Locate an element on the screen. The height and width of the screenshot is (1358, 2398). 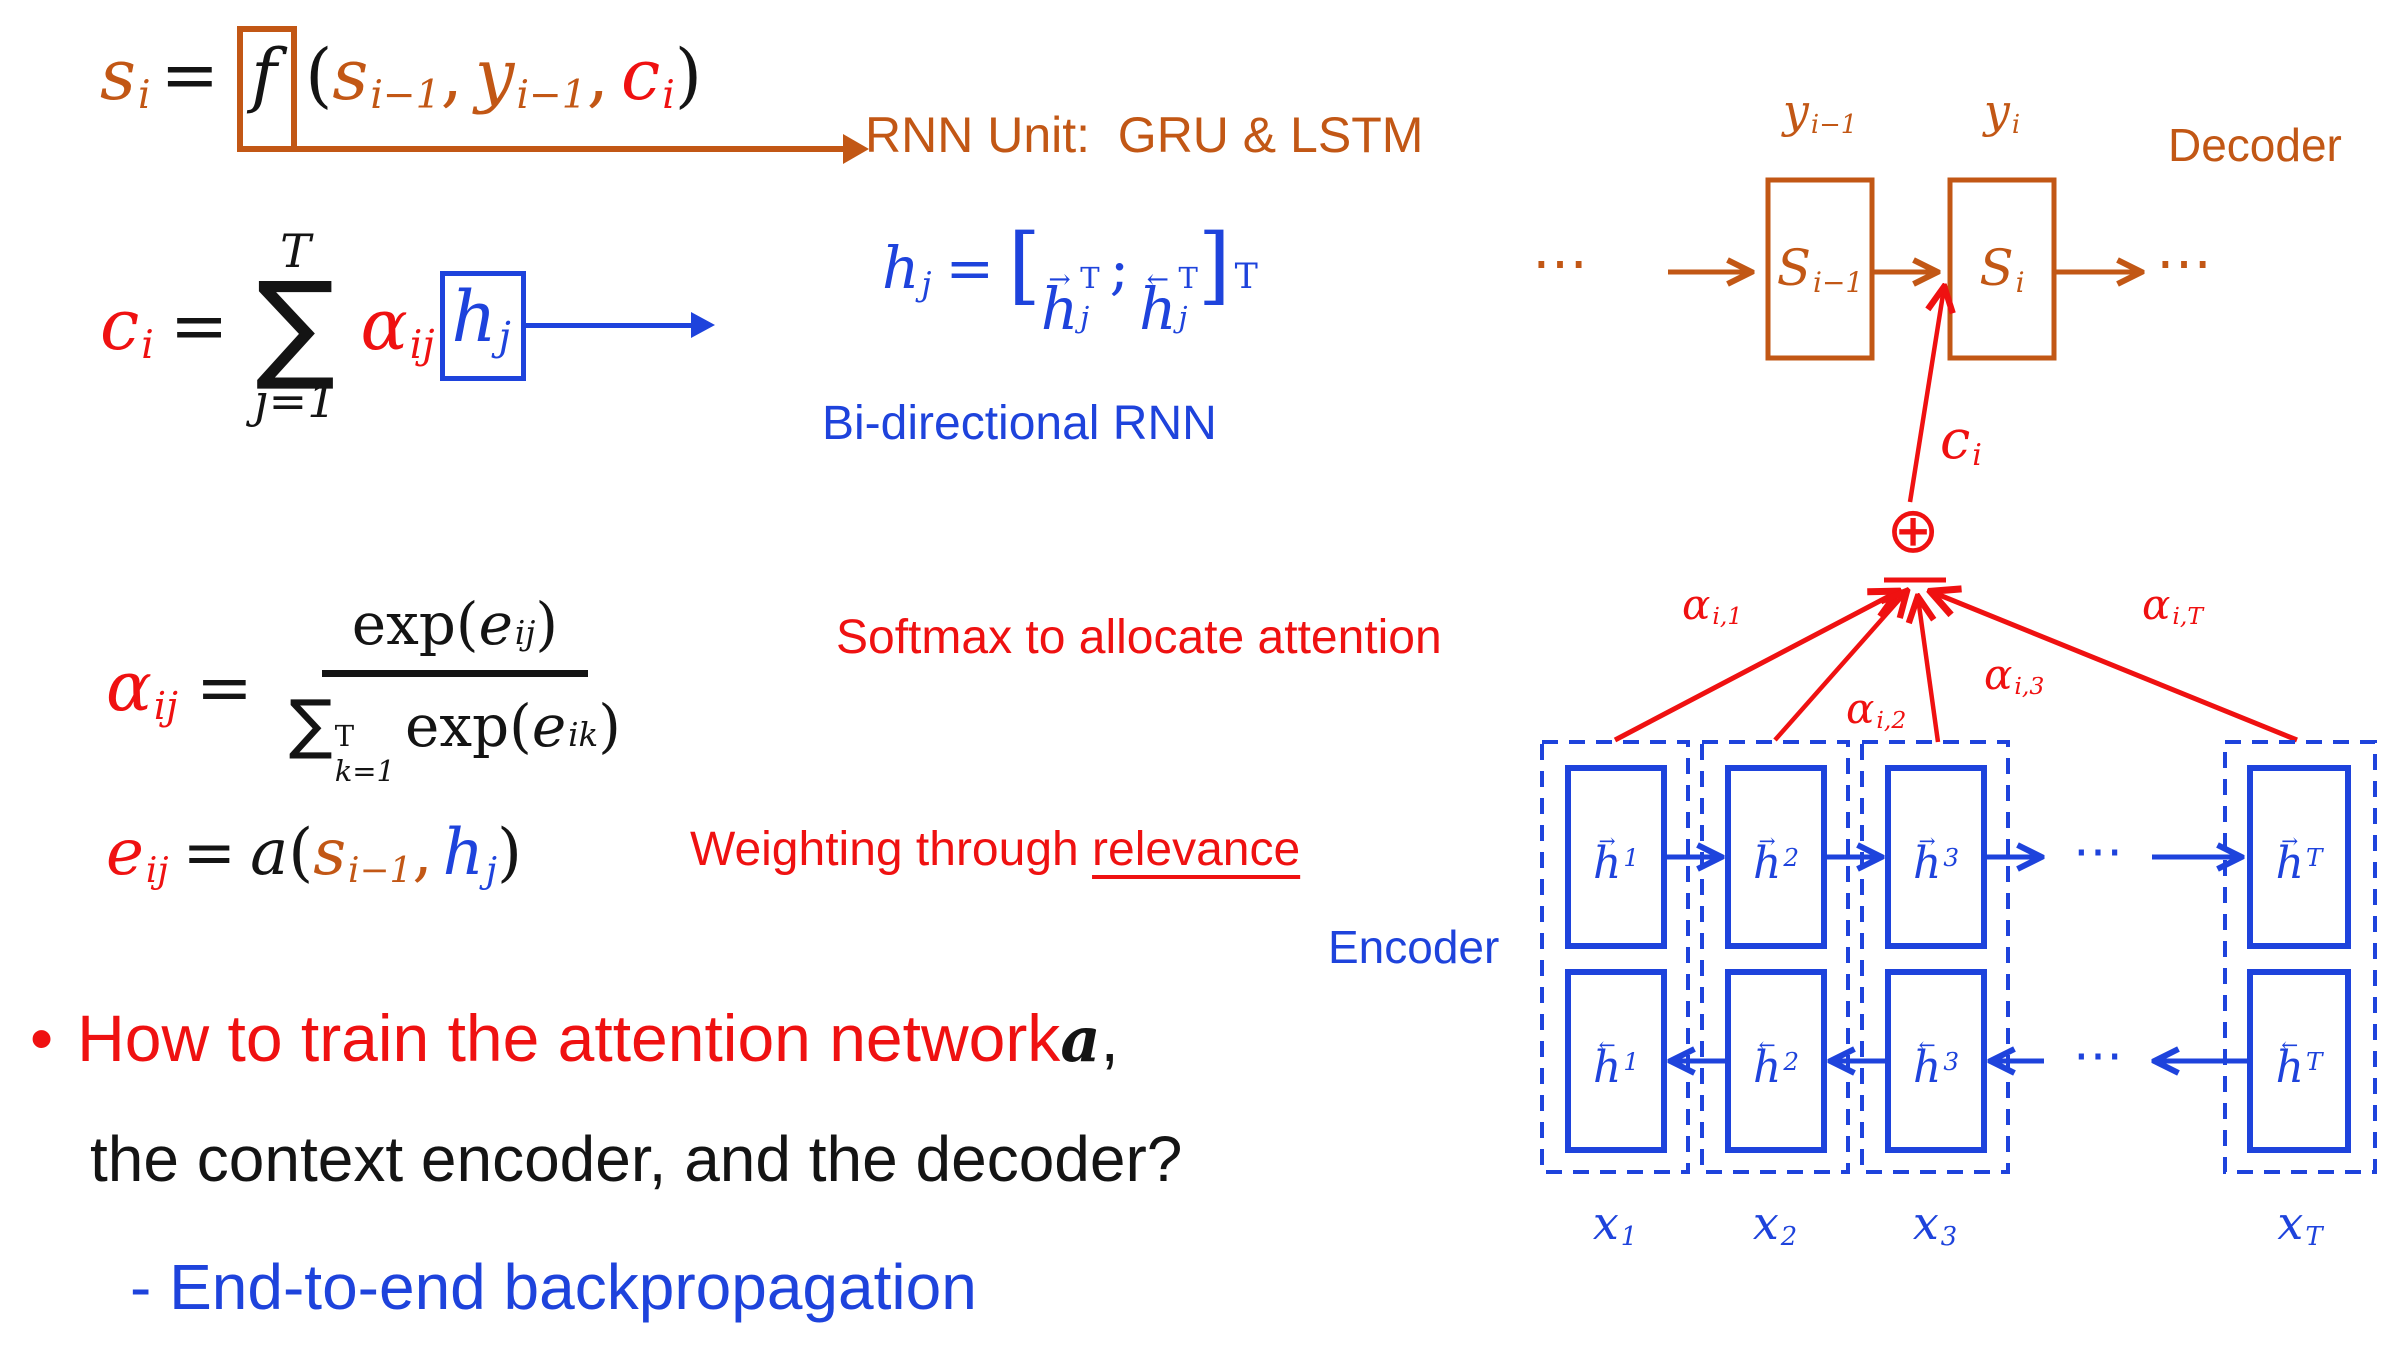
encoder-column-T is located at coordinates (2300, 957).